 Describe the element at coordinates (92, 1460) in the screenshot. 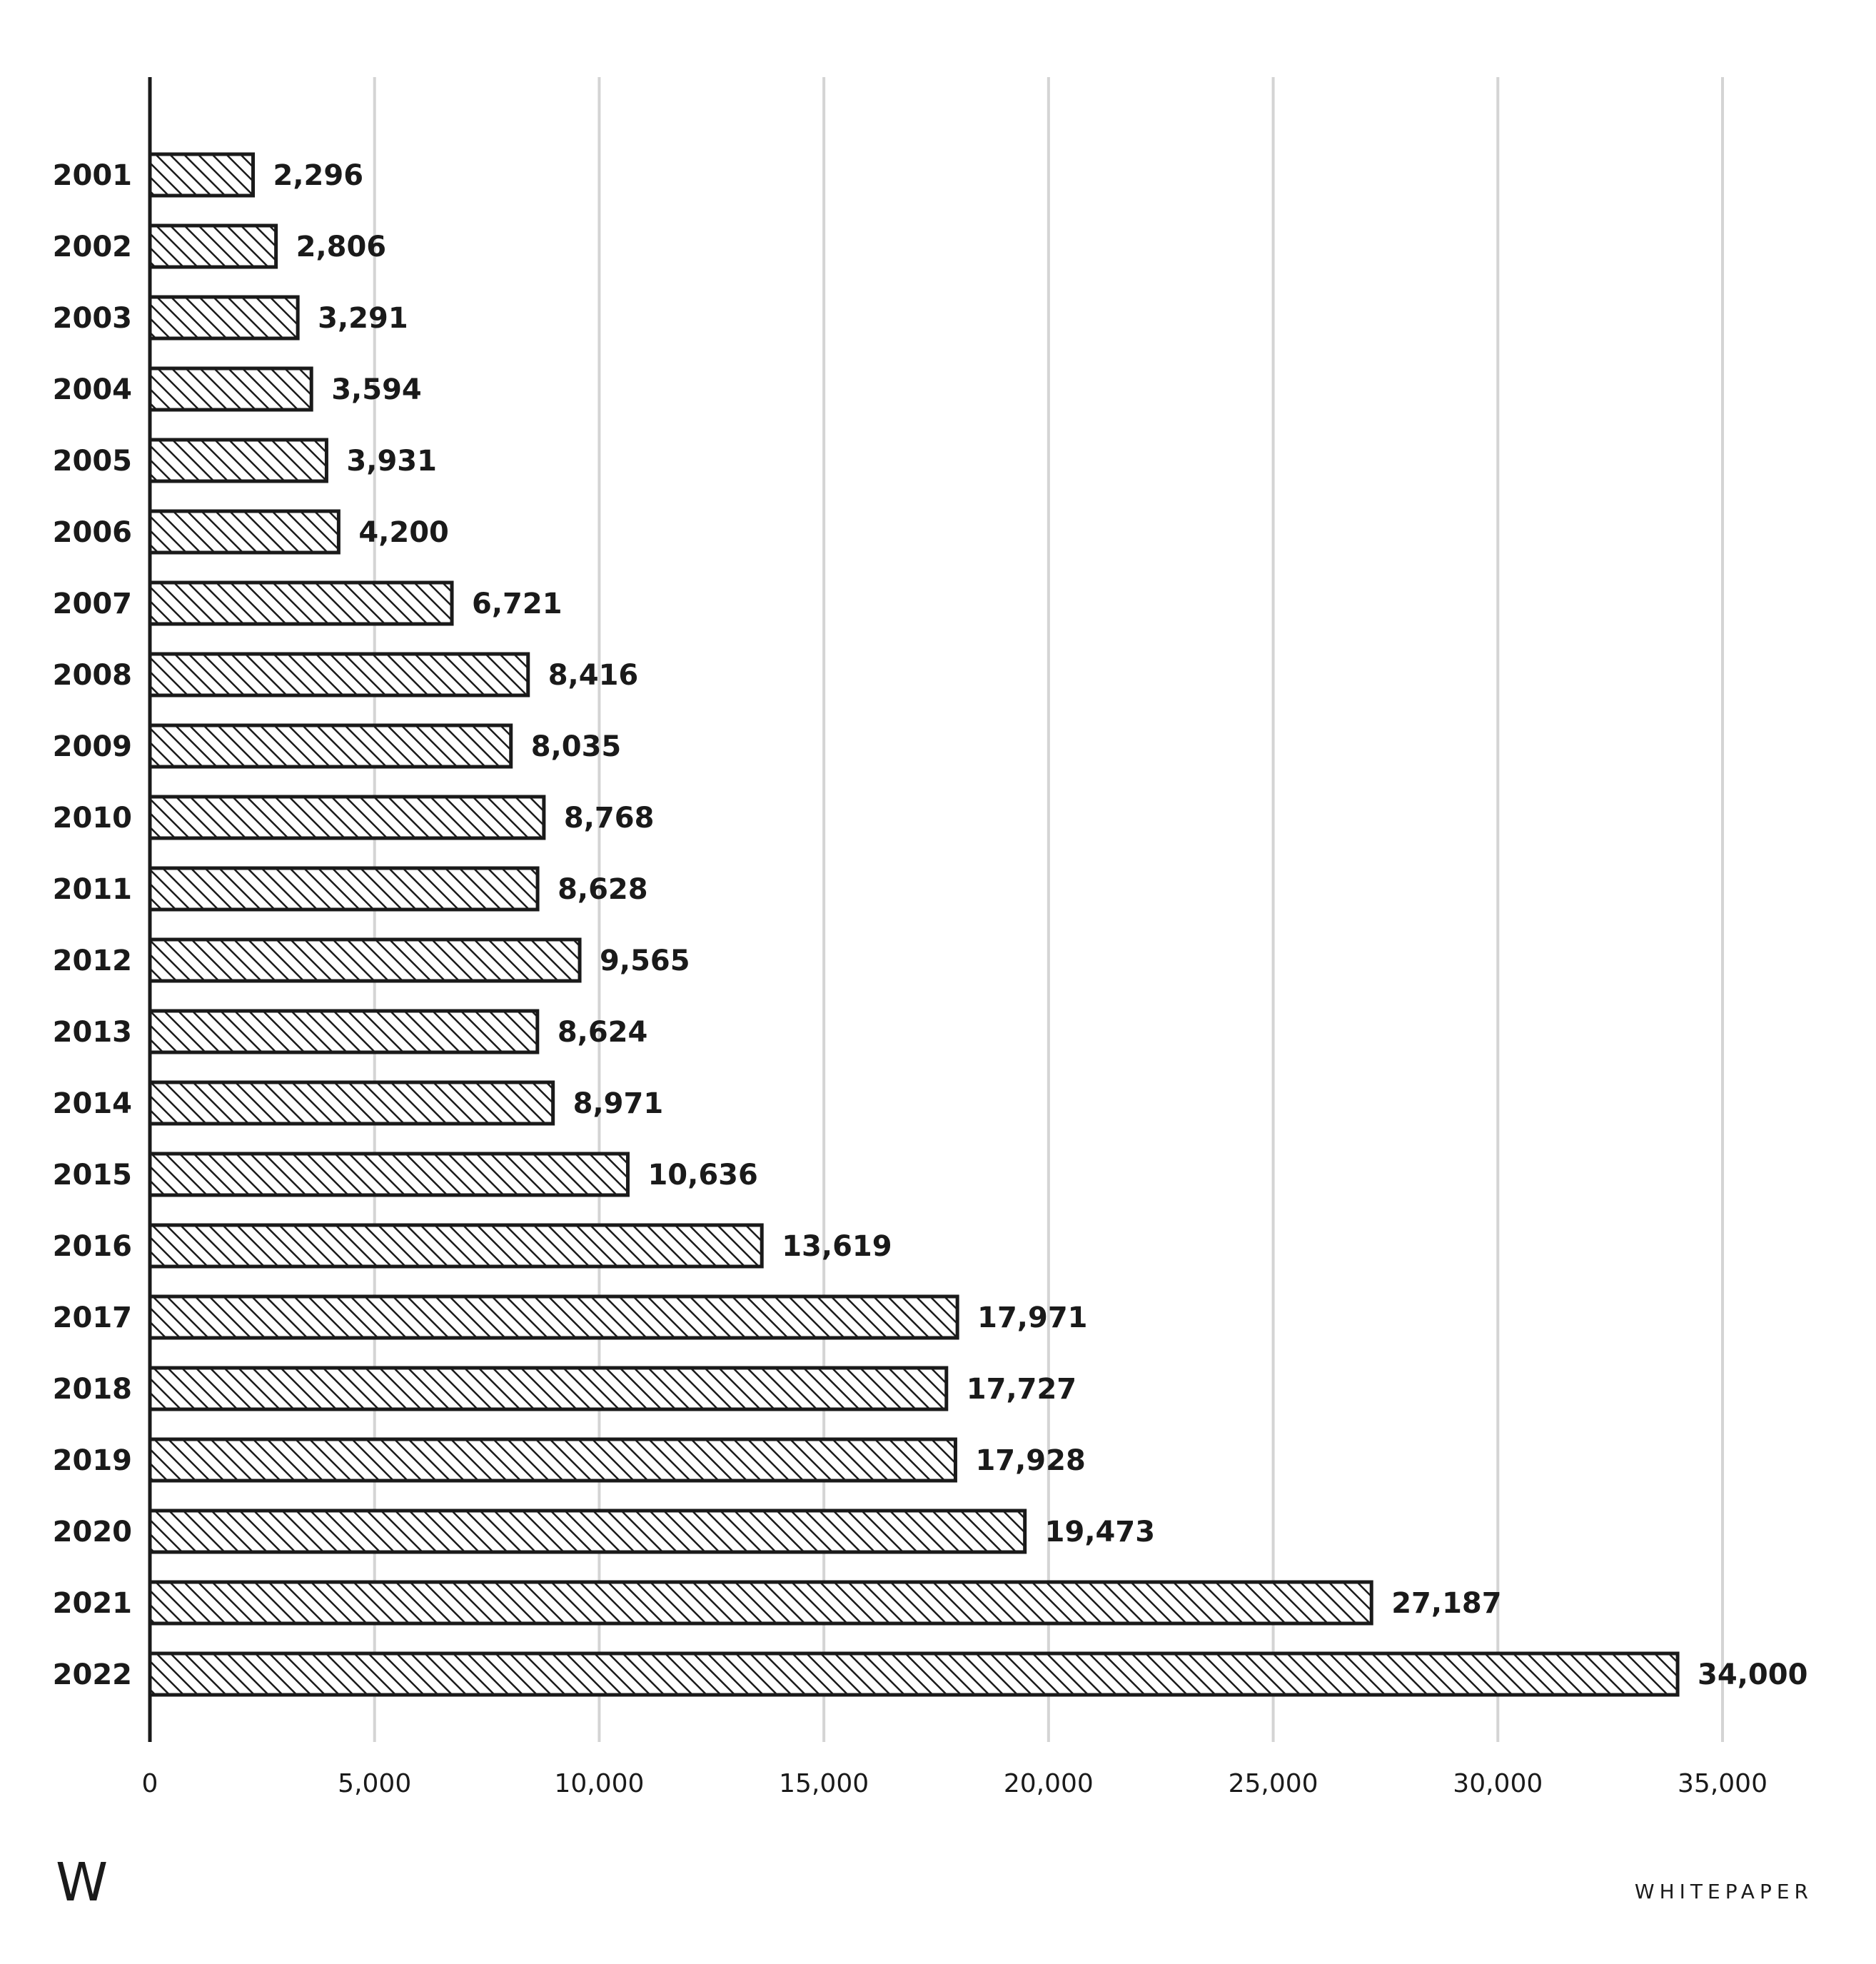

I see `category-label: 2019` at that location.